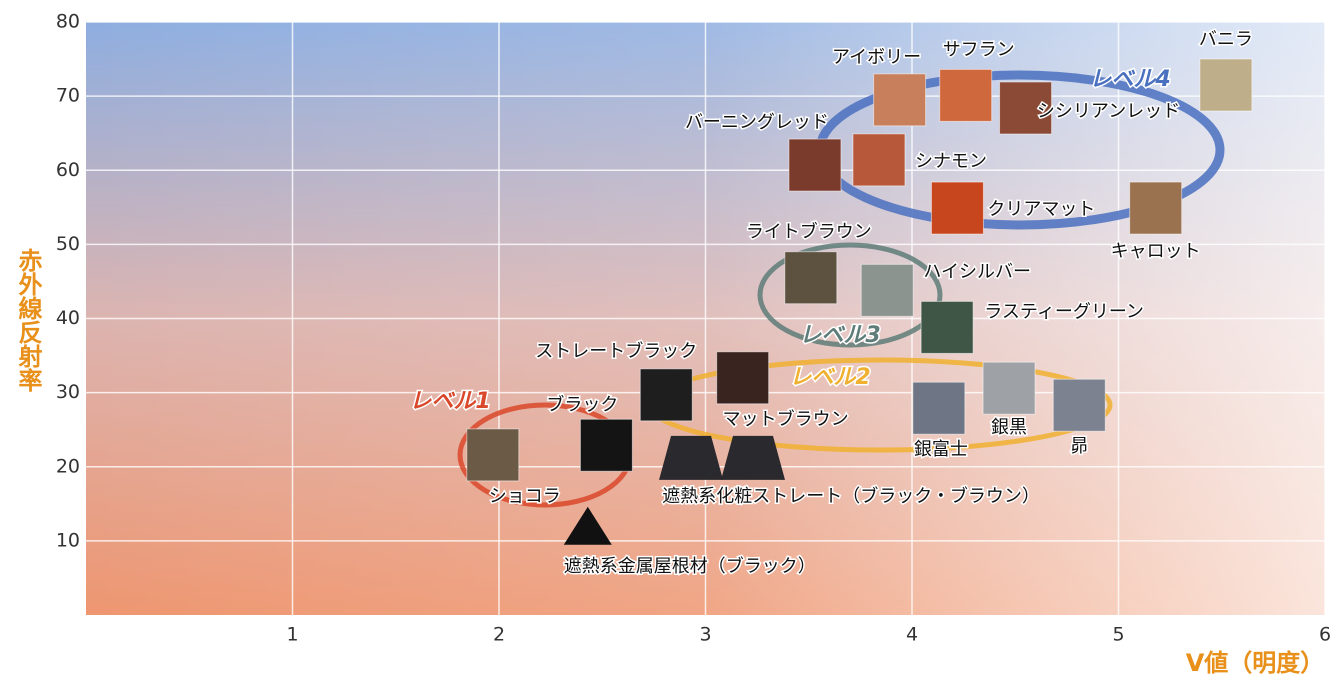 The height and width of the screenshot is (691, 1343). Describe the element at coordinates (616, 351) in the screenshot. I see `point-label: ストレートブラック` at that location.